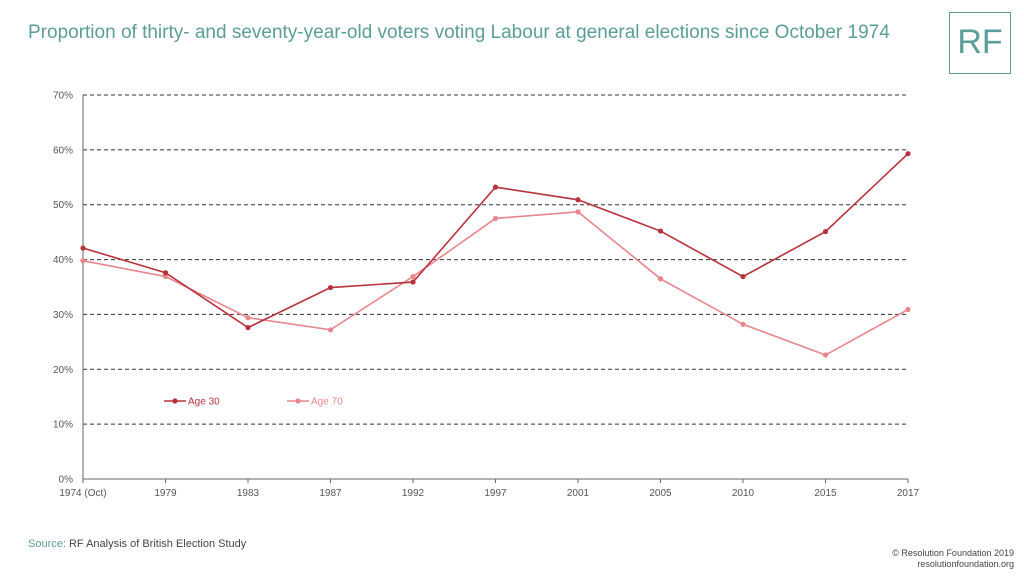 The image size is (1024, 576). What do you see at coordinates (63, 96) in the screenshot?
I see `y-tick-label: 70%` at bounding box center [63, 96].